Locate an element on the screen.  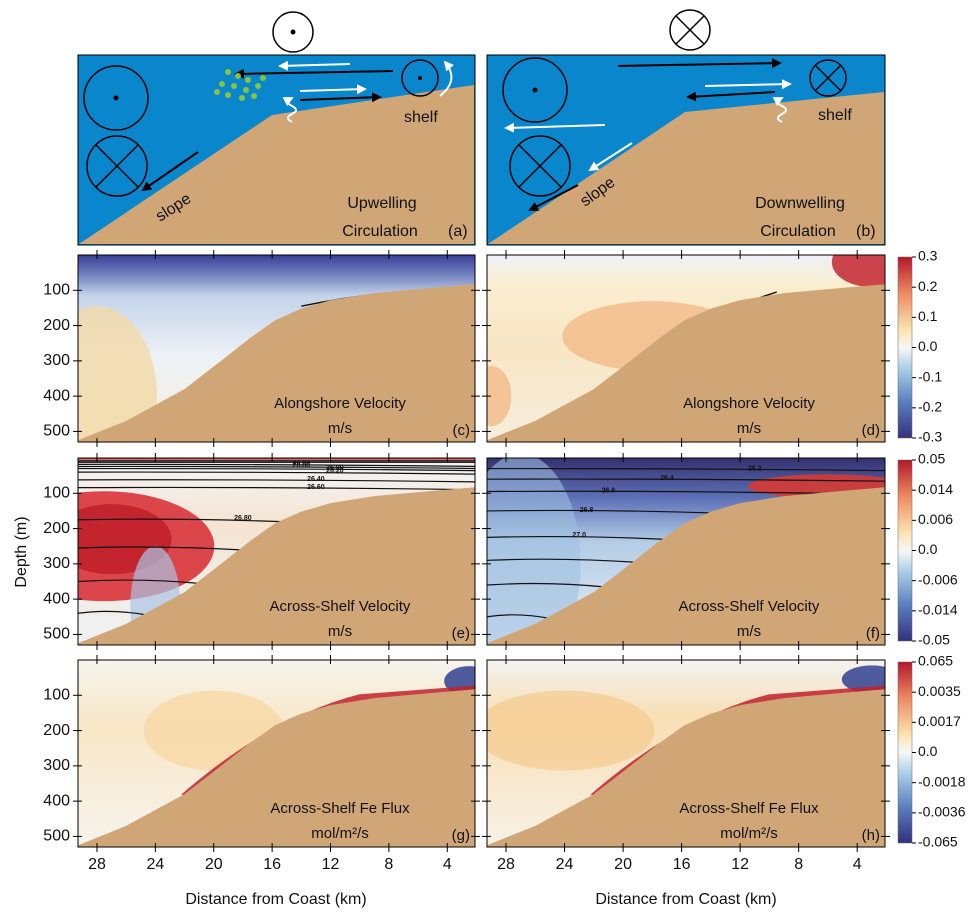
schematic-a: slope shelf Upwelling Circulation (a) is located at coordinates (276, 128).